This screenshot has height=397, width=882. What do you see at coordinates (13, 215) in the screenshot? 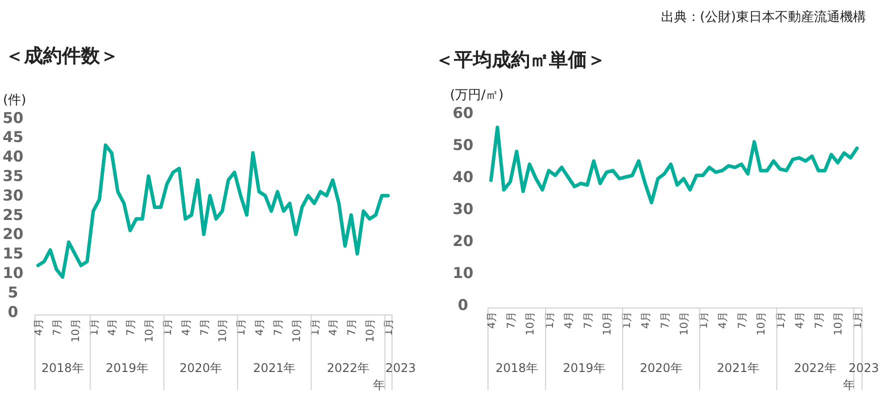
I see `y-tick-label: 25` at bounding box center [13, 215].